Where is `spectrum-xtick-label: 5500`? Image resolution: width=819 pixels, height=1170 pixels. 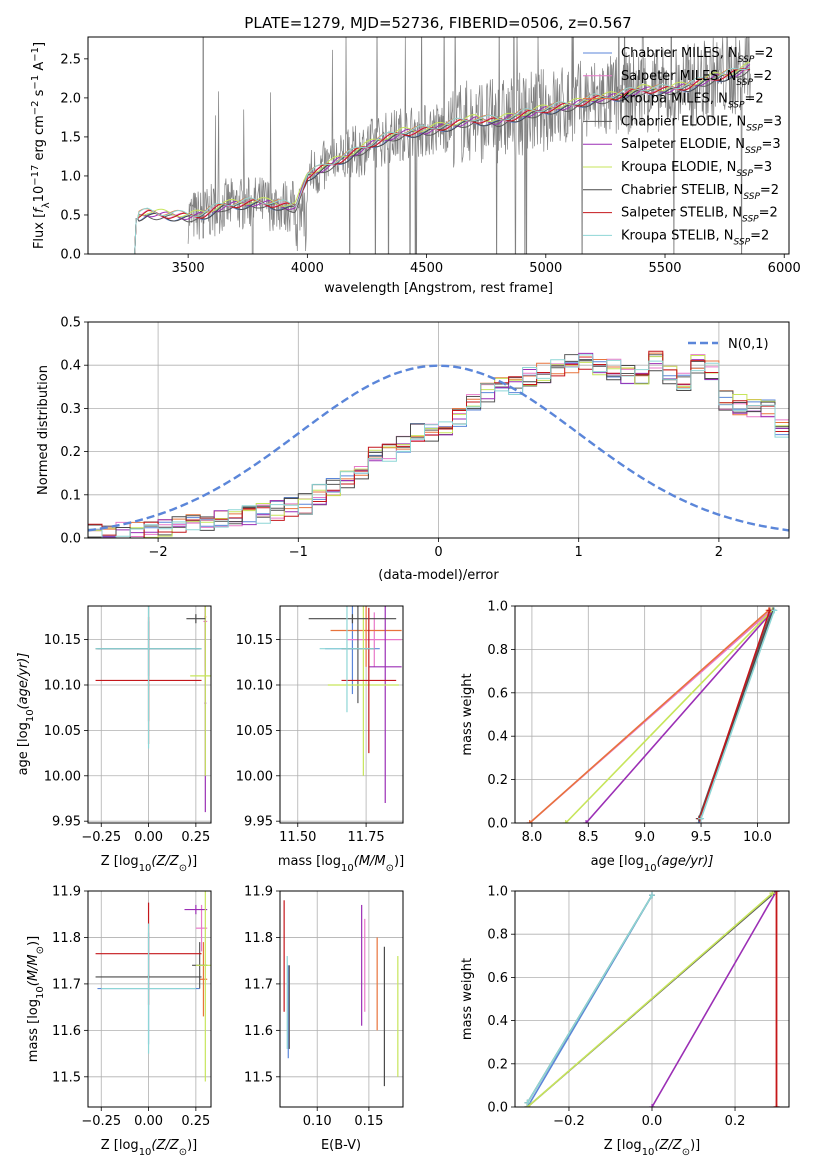 spectrum-xtick-label: 5500 is located at coordinates (664, 268).